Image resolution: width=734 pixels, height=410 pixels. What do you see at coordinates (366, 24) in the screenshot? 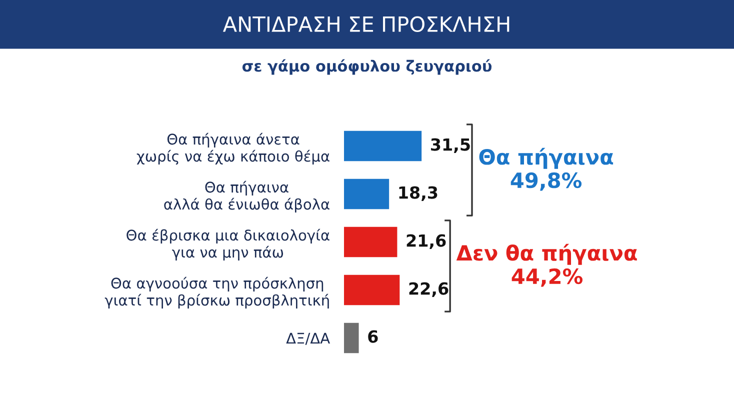
I see `chart-title: ΑΝΤΙΔΡΑΣΗ ΣΕ ΠΡΟΣΚΛΗΣΗ` at bounding box center [366, 24].